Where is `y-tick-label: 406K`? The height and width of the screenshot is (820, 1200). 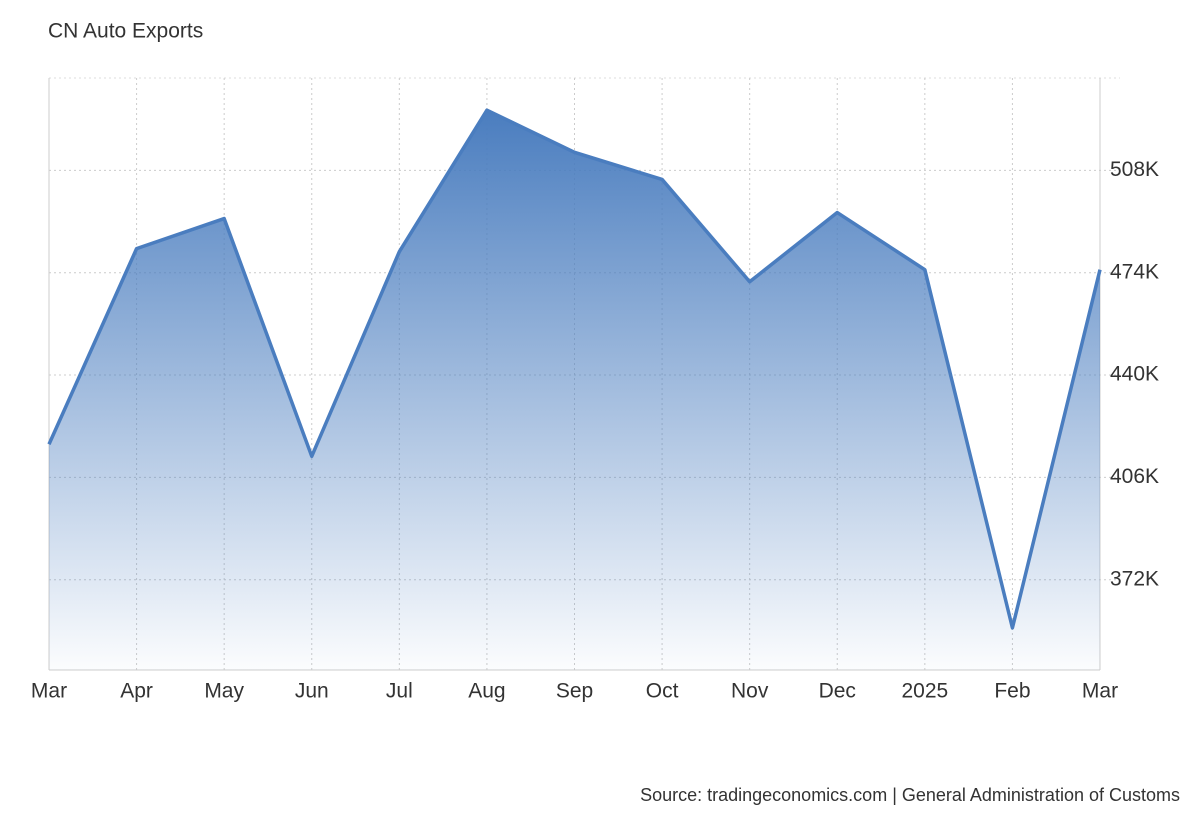 y-tick-label: 406K is located at coordinates (1134, 476).